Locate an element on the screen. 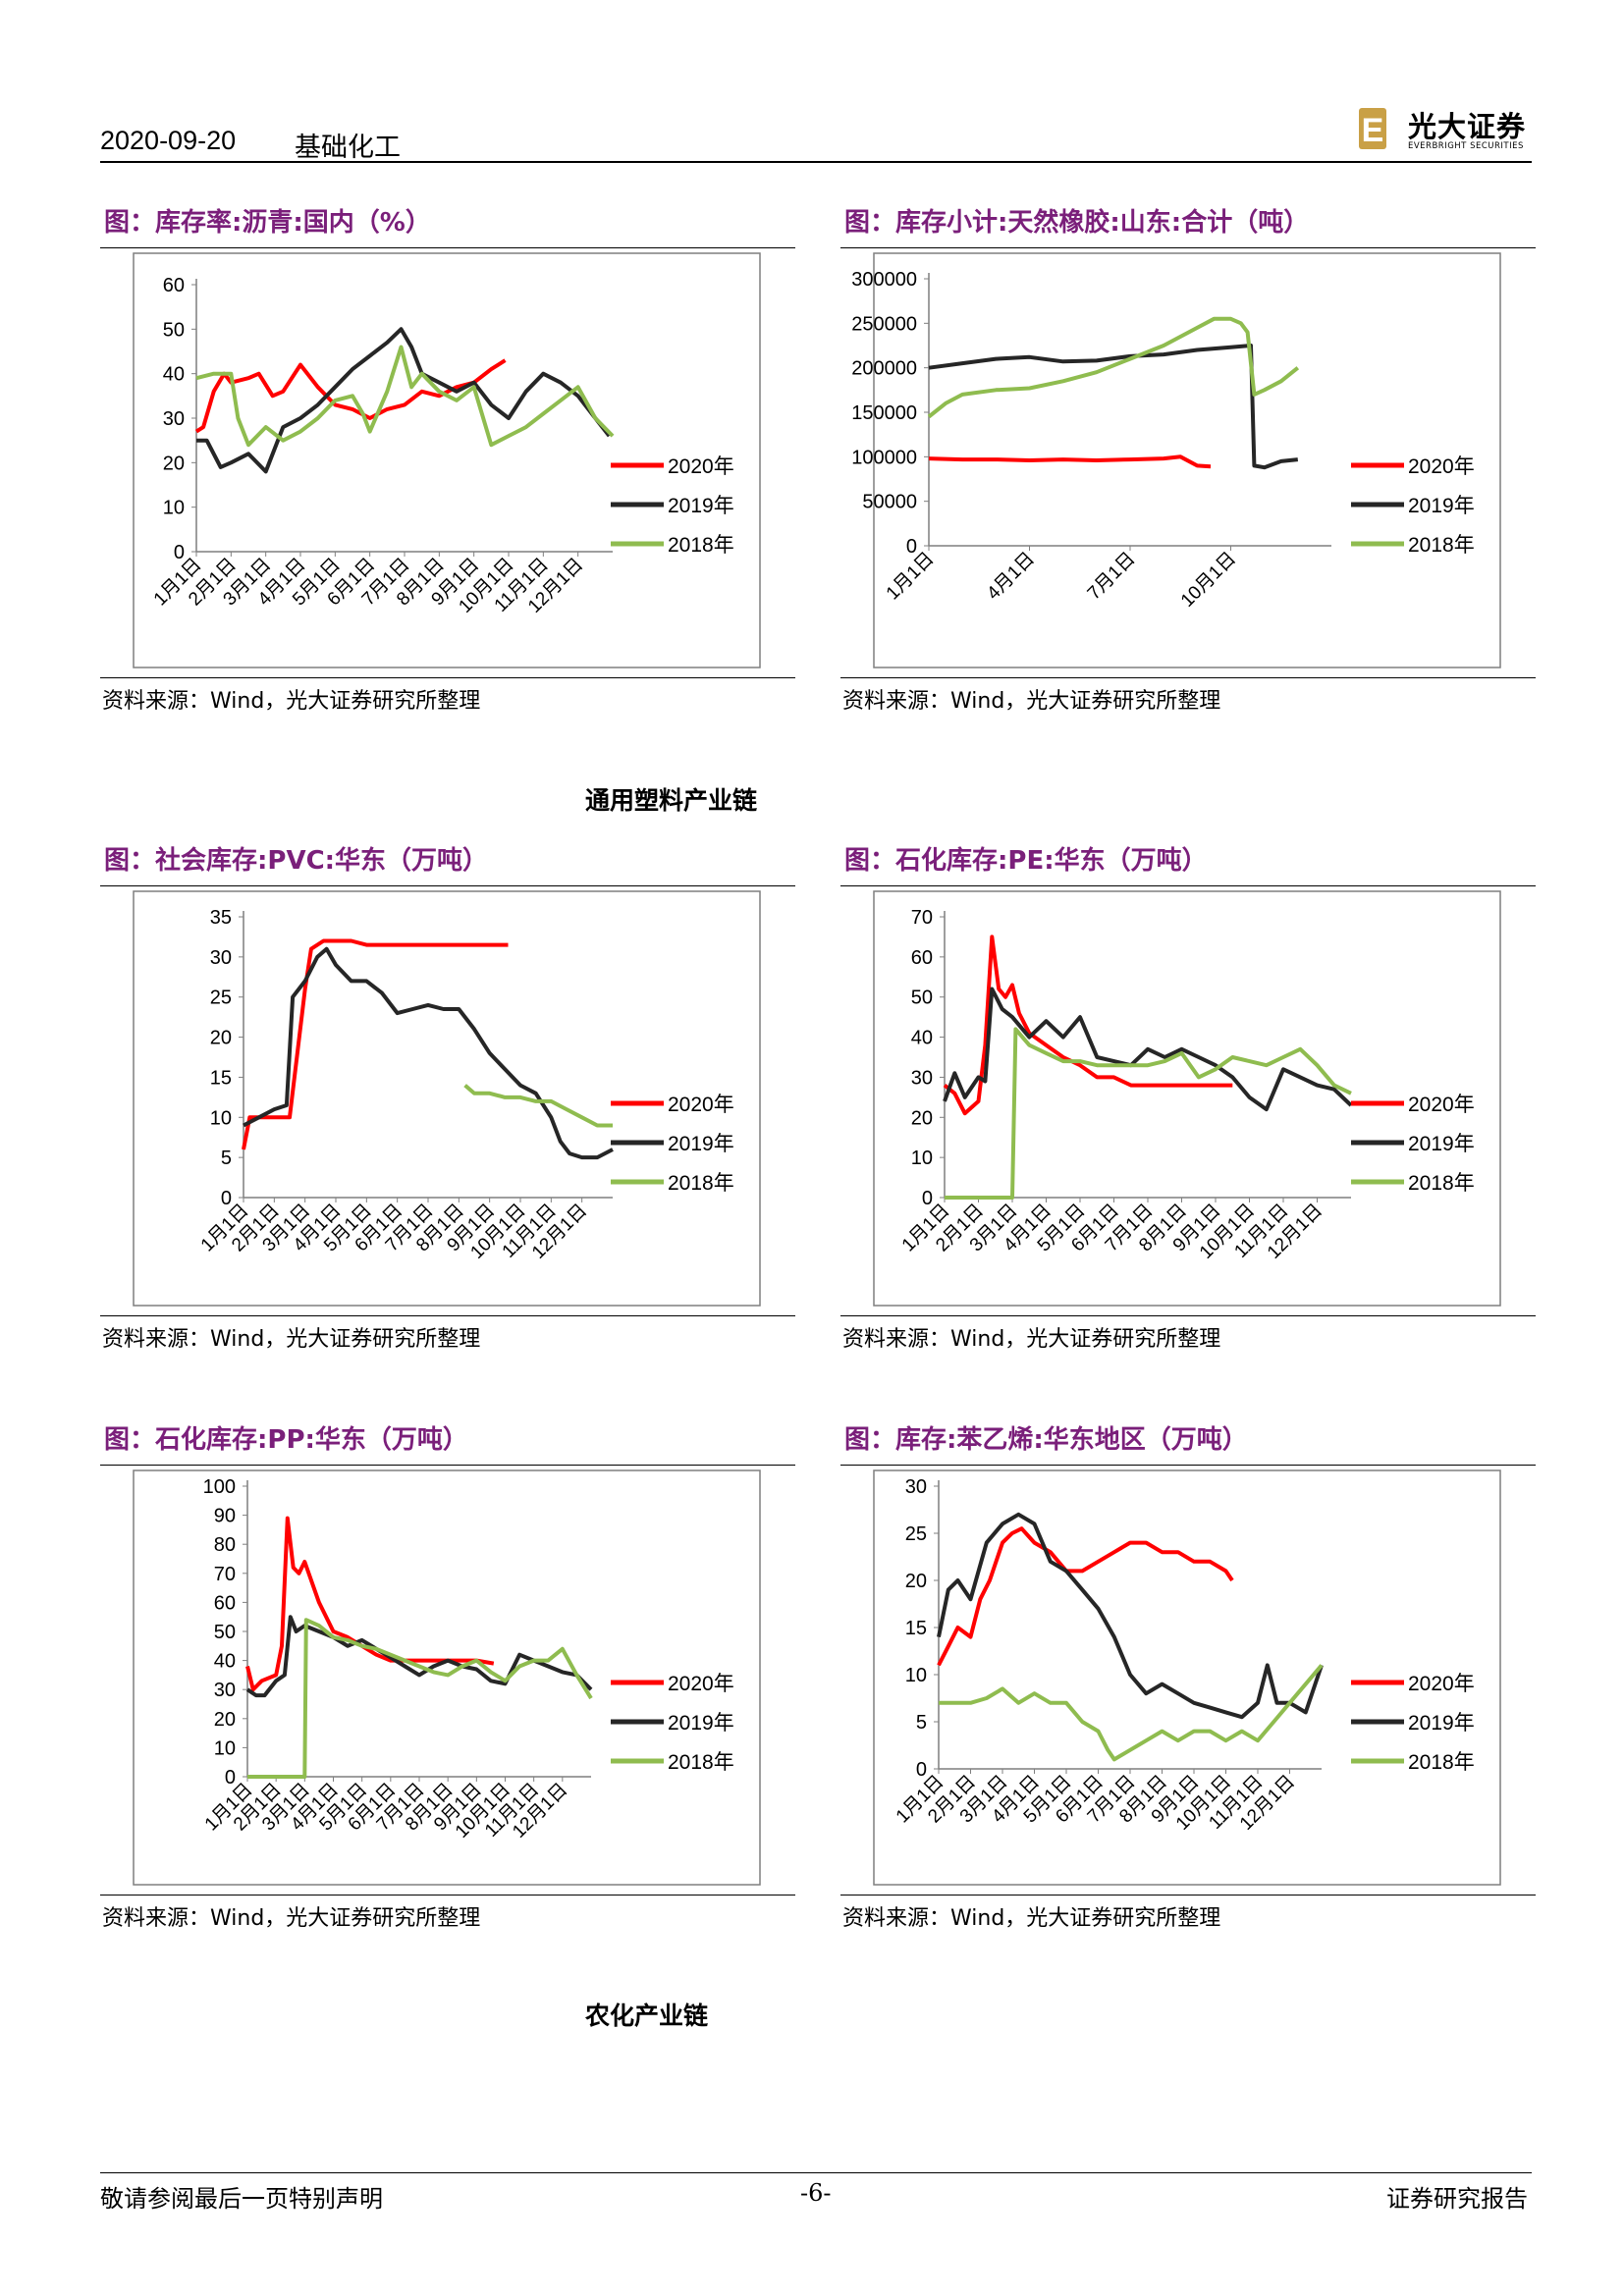  logo-cn-text: 光大证券 is located at coordinates (1467, 126).